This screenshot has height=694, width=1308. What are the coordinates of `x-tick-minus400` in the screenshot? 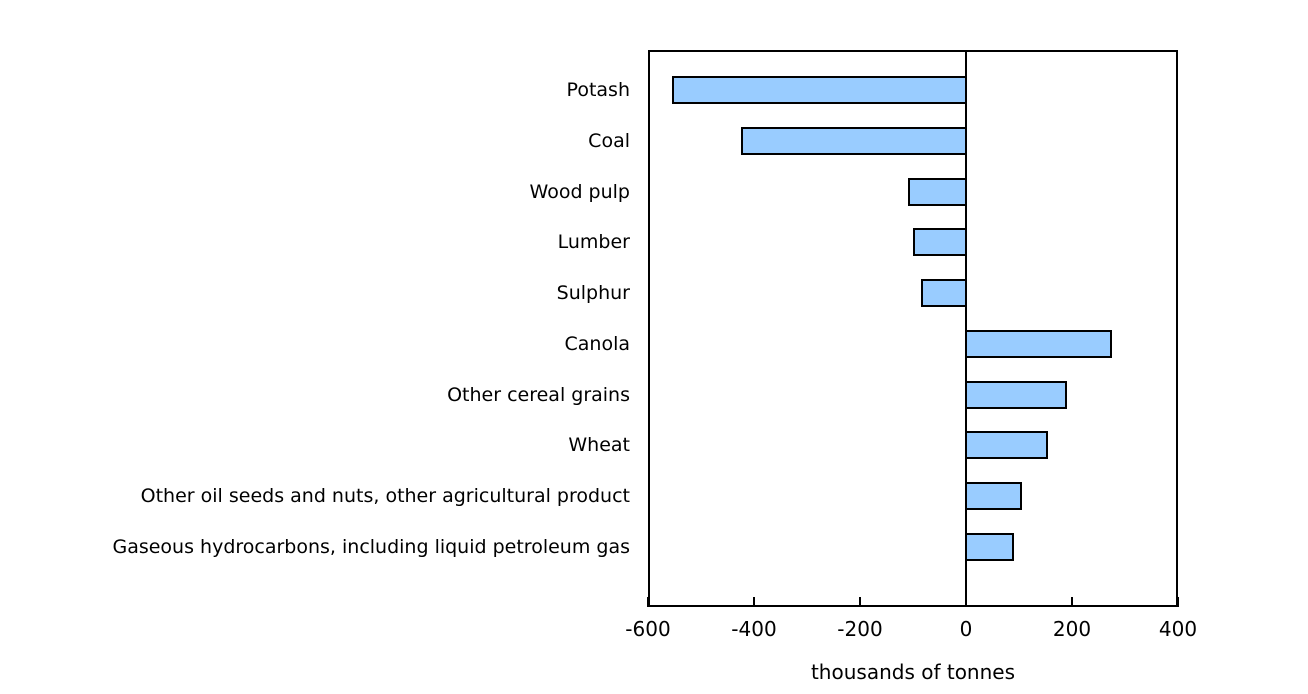 It's located at (754, 602).